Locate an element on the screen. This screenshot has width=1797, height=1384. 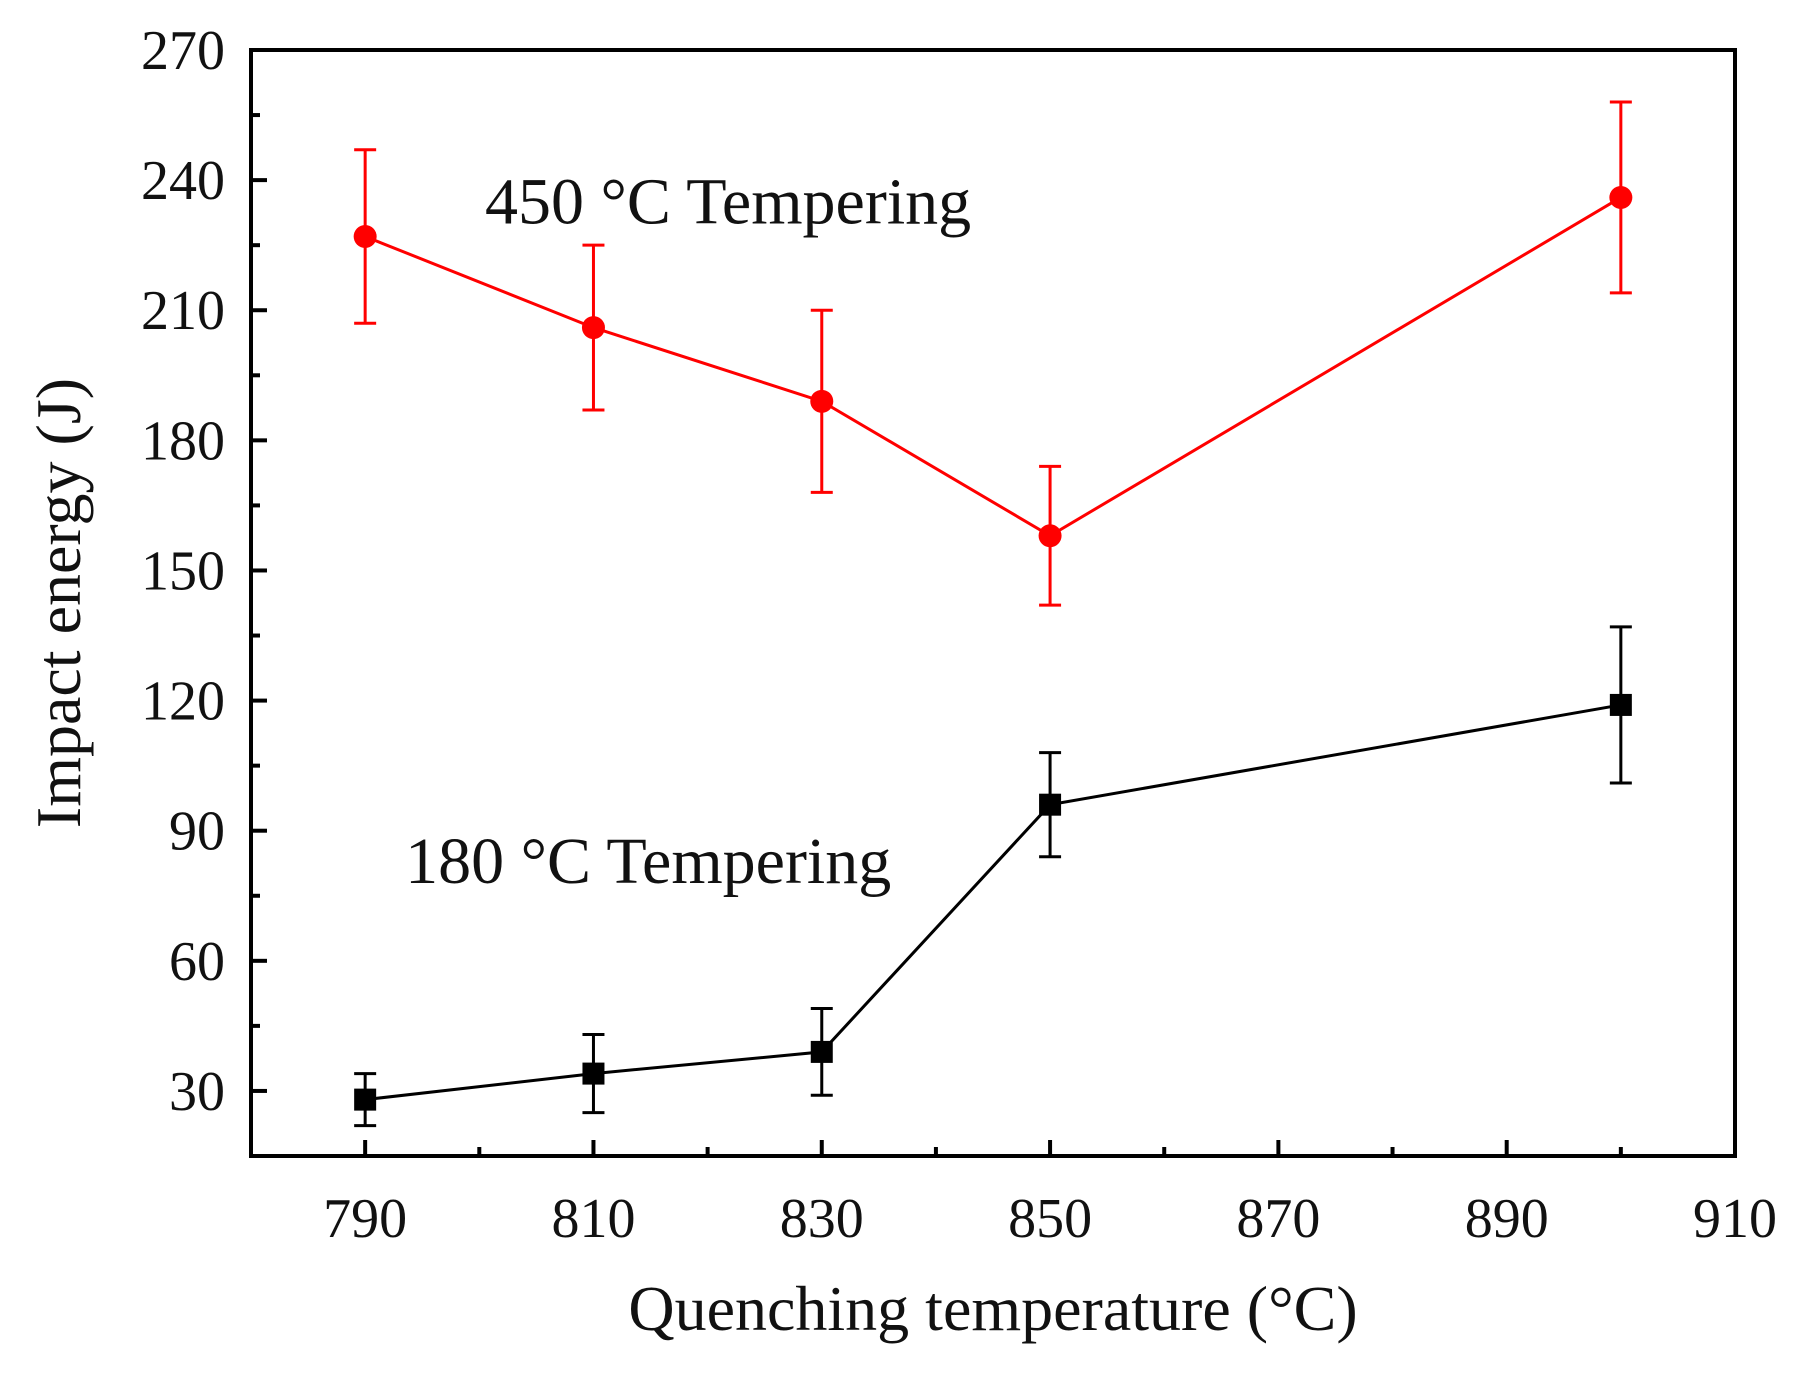
y-tick-label: 120 is located at coordinates (183, 702).